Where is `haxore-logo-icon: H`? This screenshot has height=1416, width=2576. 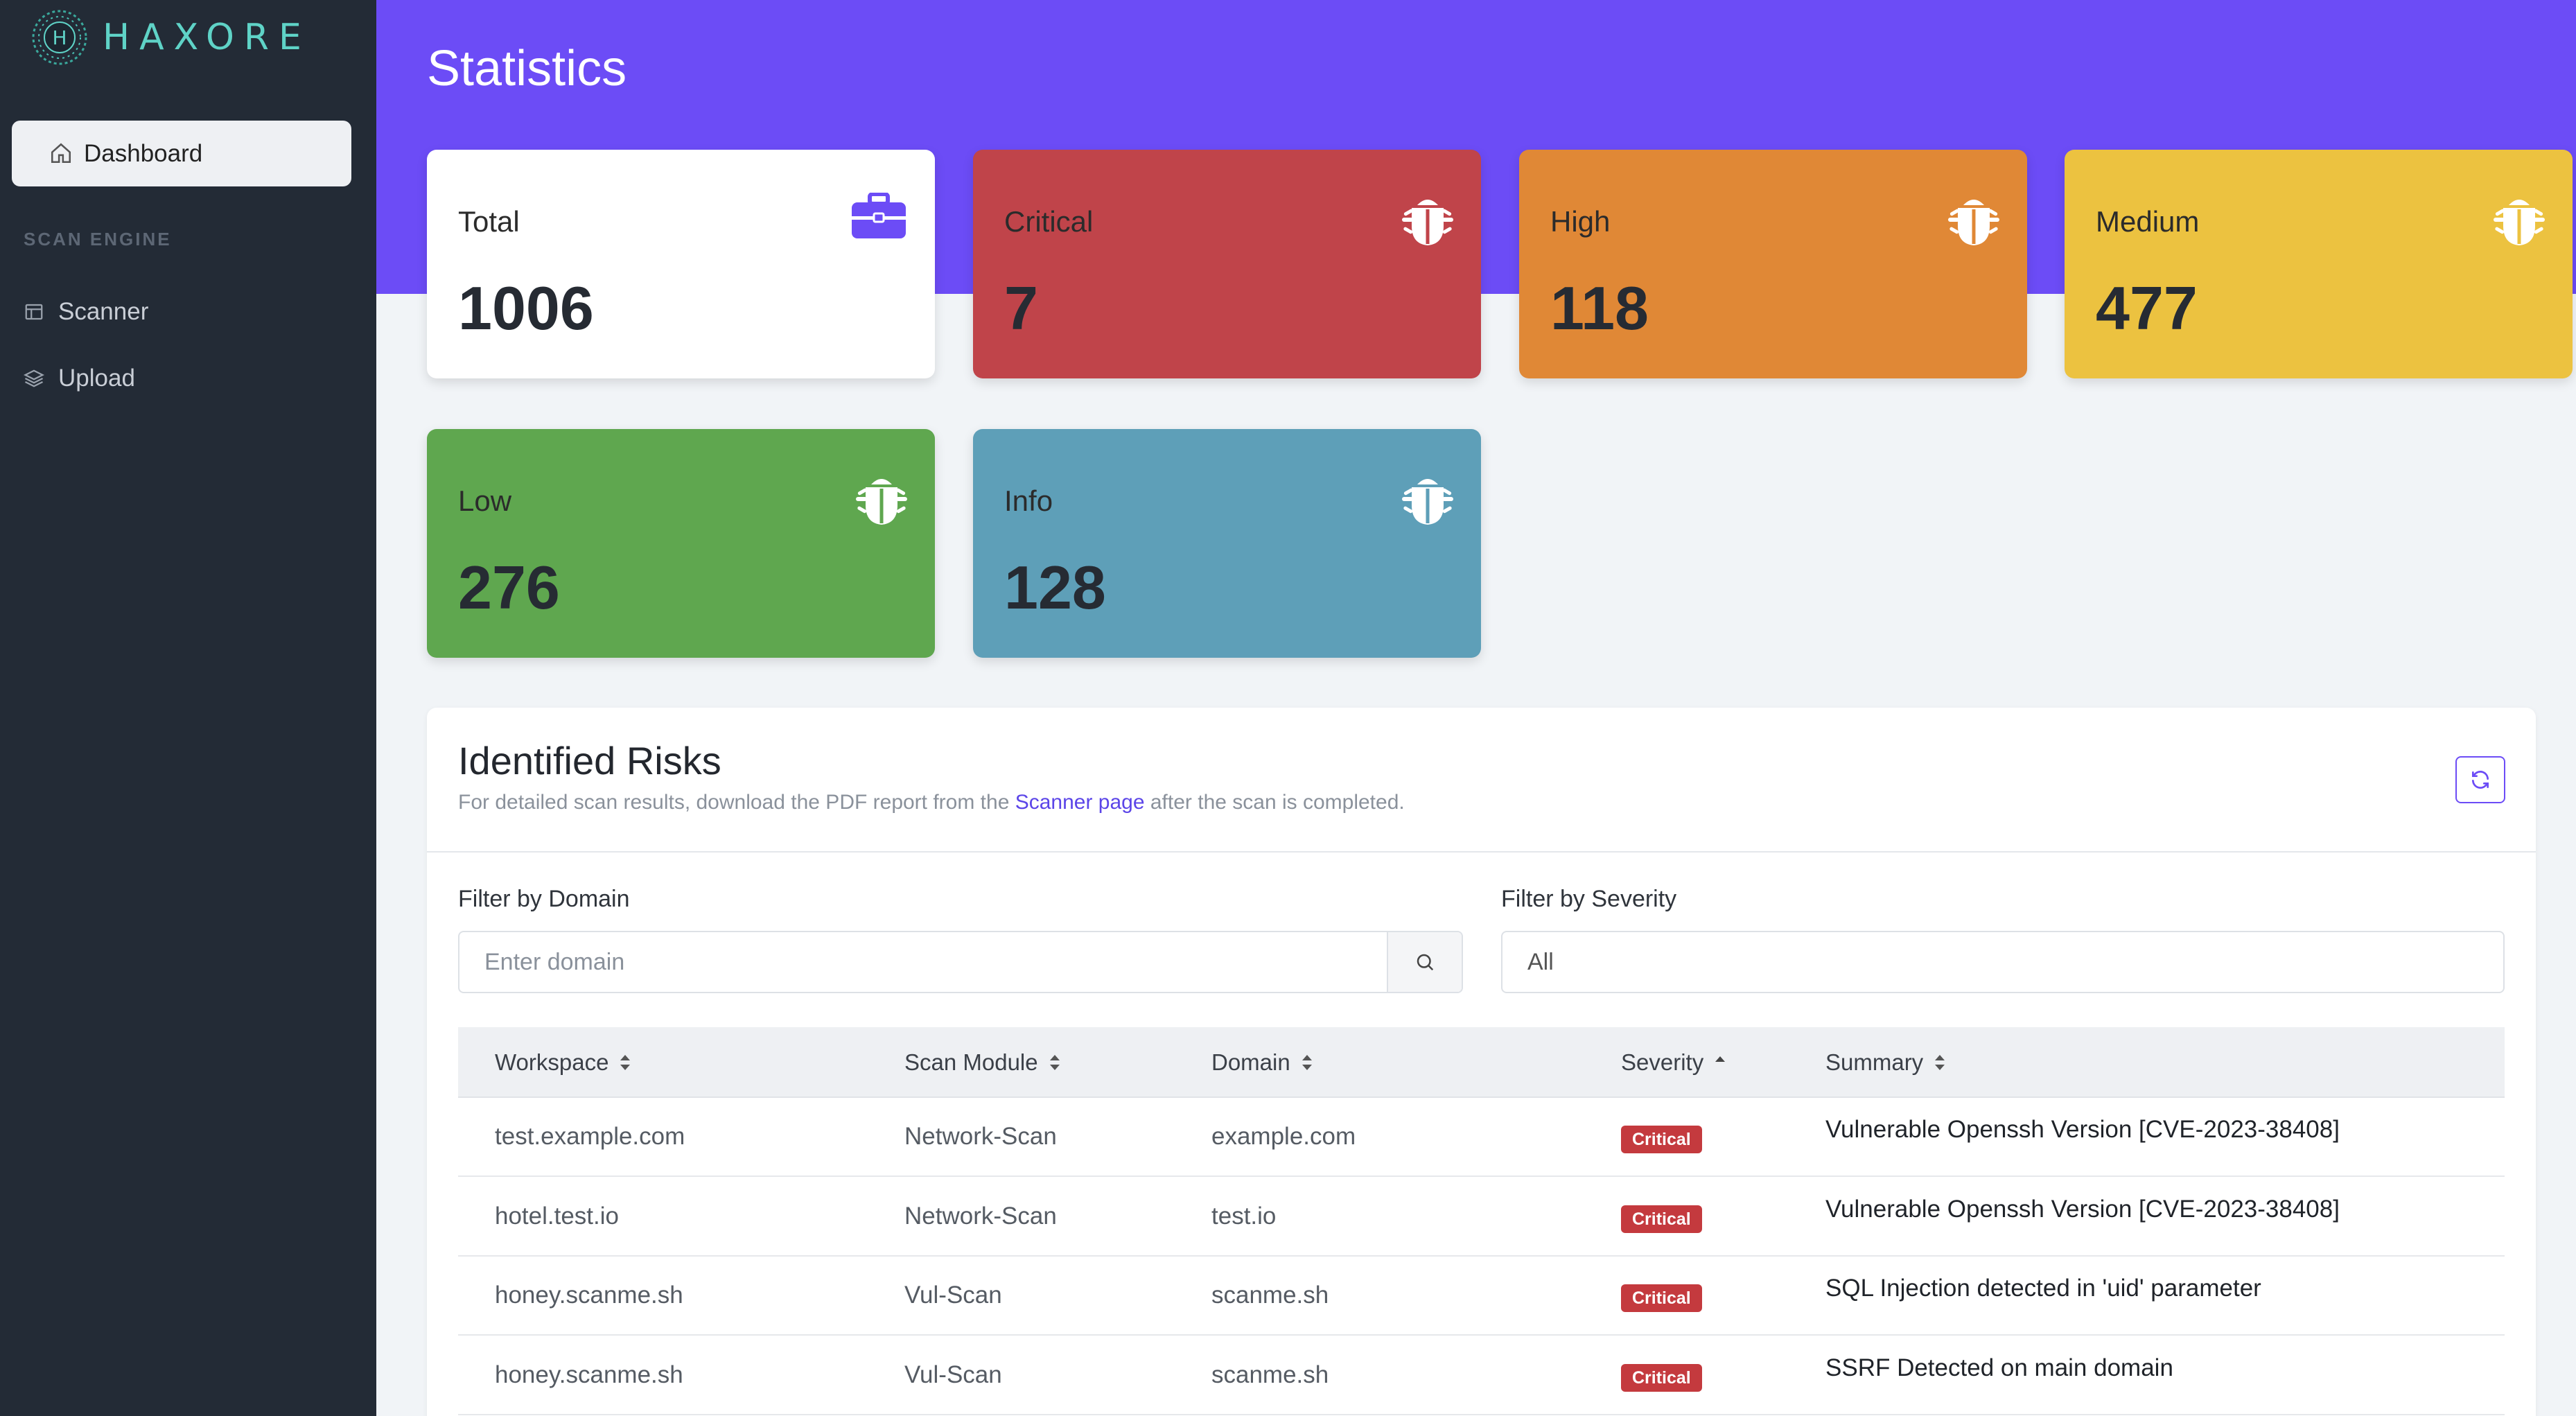
haxore-logo-icon: H is located at coordinates (59, 37).